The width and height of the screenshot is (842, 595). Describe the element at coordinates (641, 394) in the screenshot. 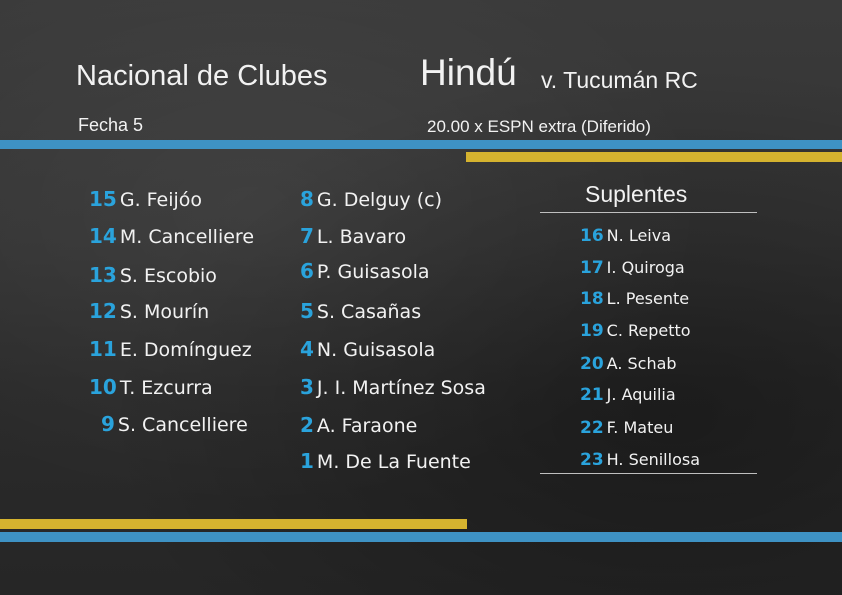

I see `player-name: J. Aquilia` at that location.